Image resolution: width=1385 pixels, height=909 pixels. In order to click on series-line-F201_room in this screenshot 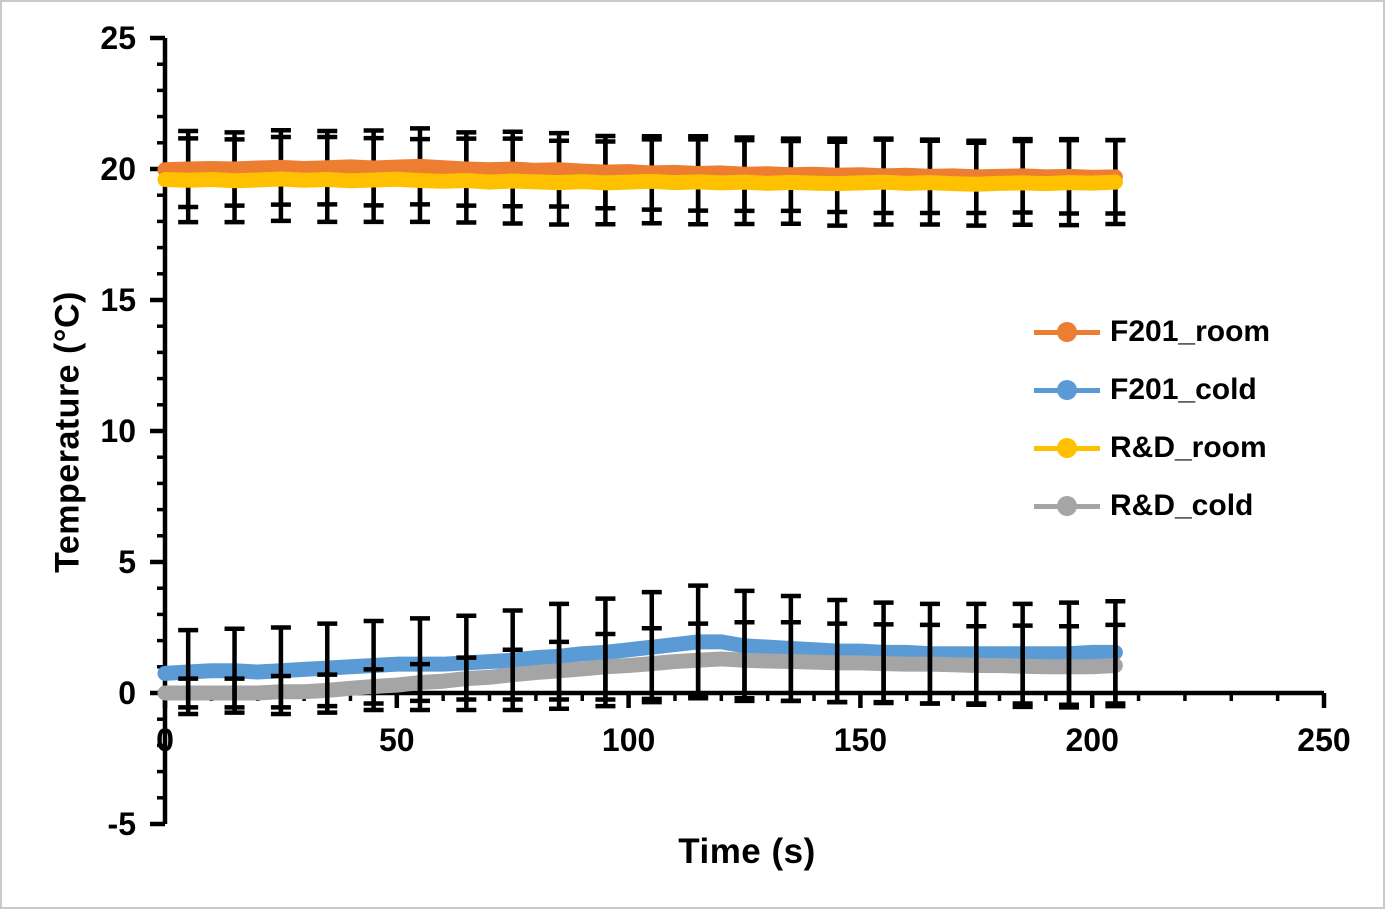, I will do `click(640, 171)`.